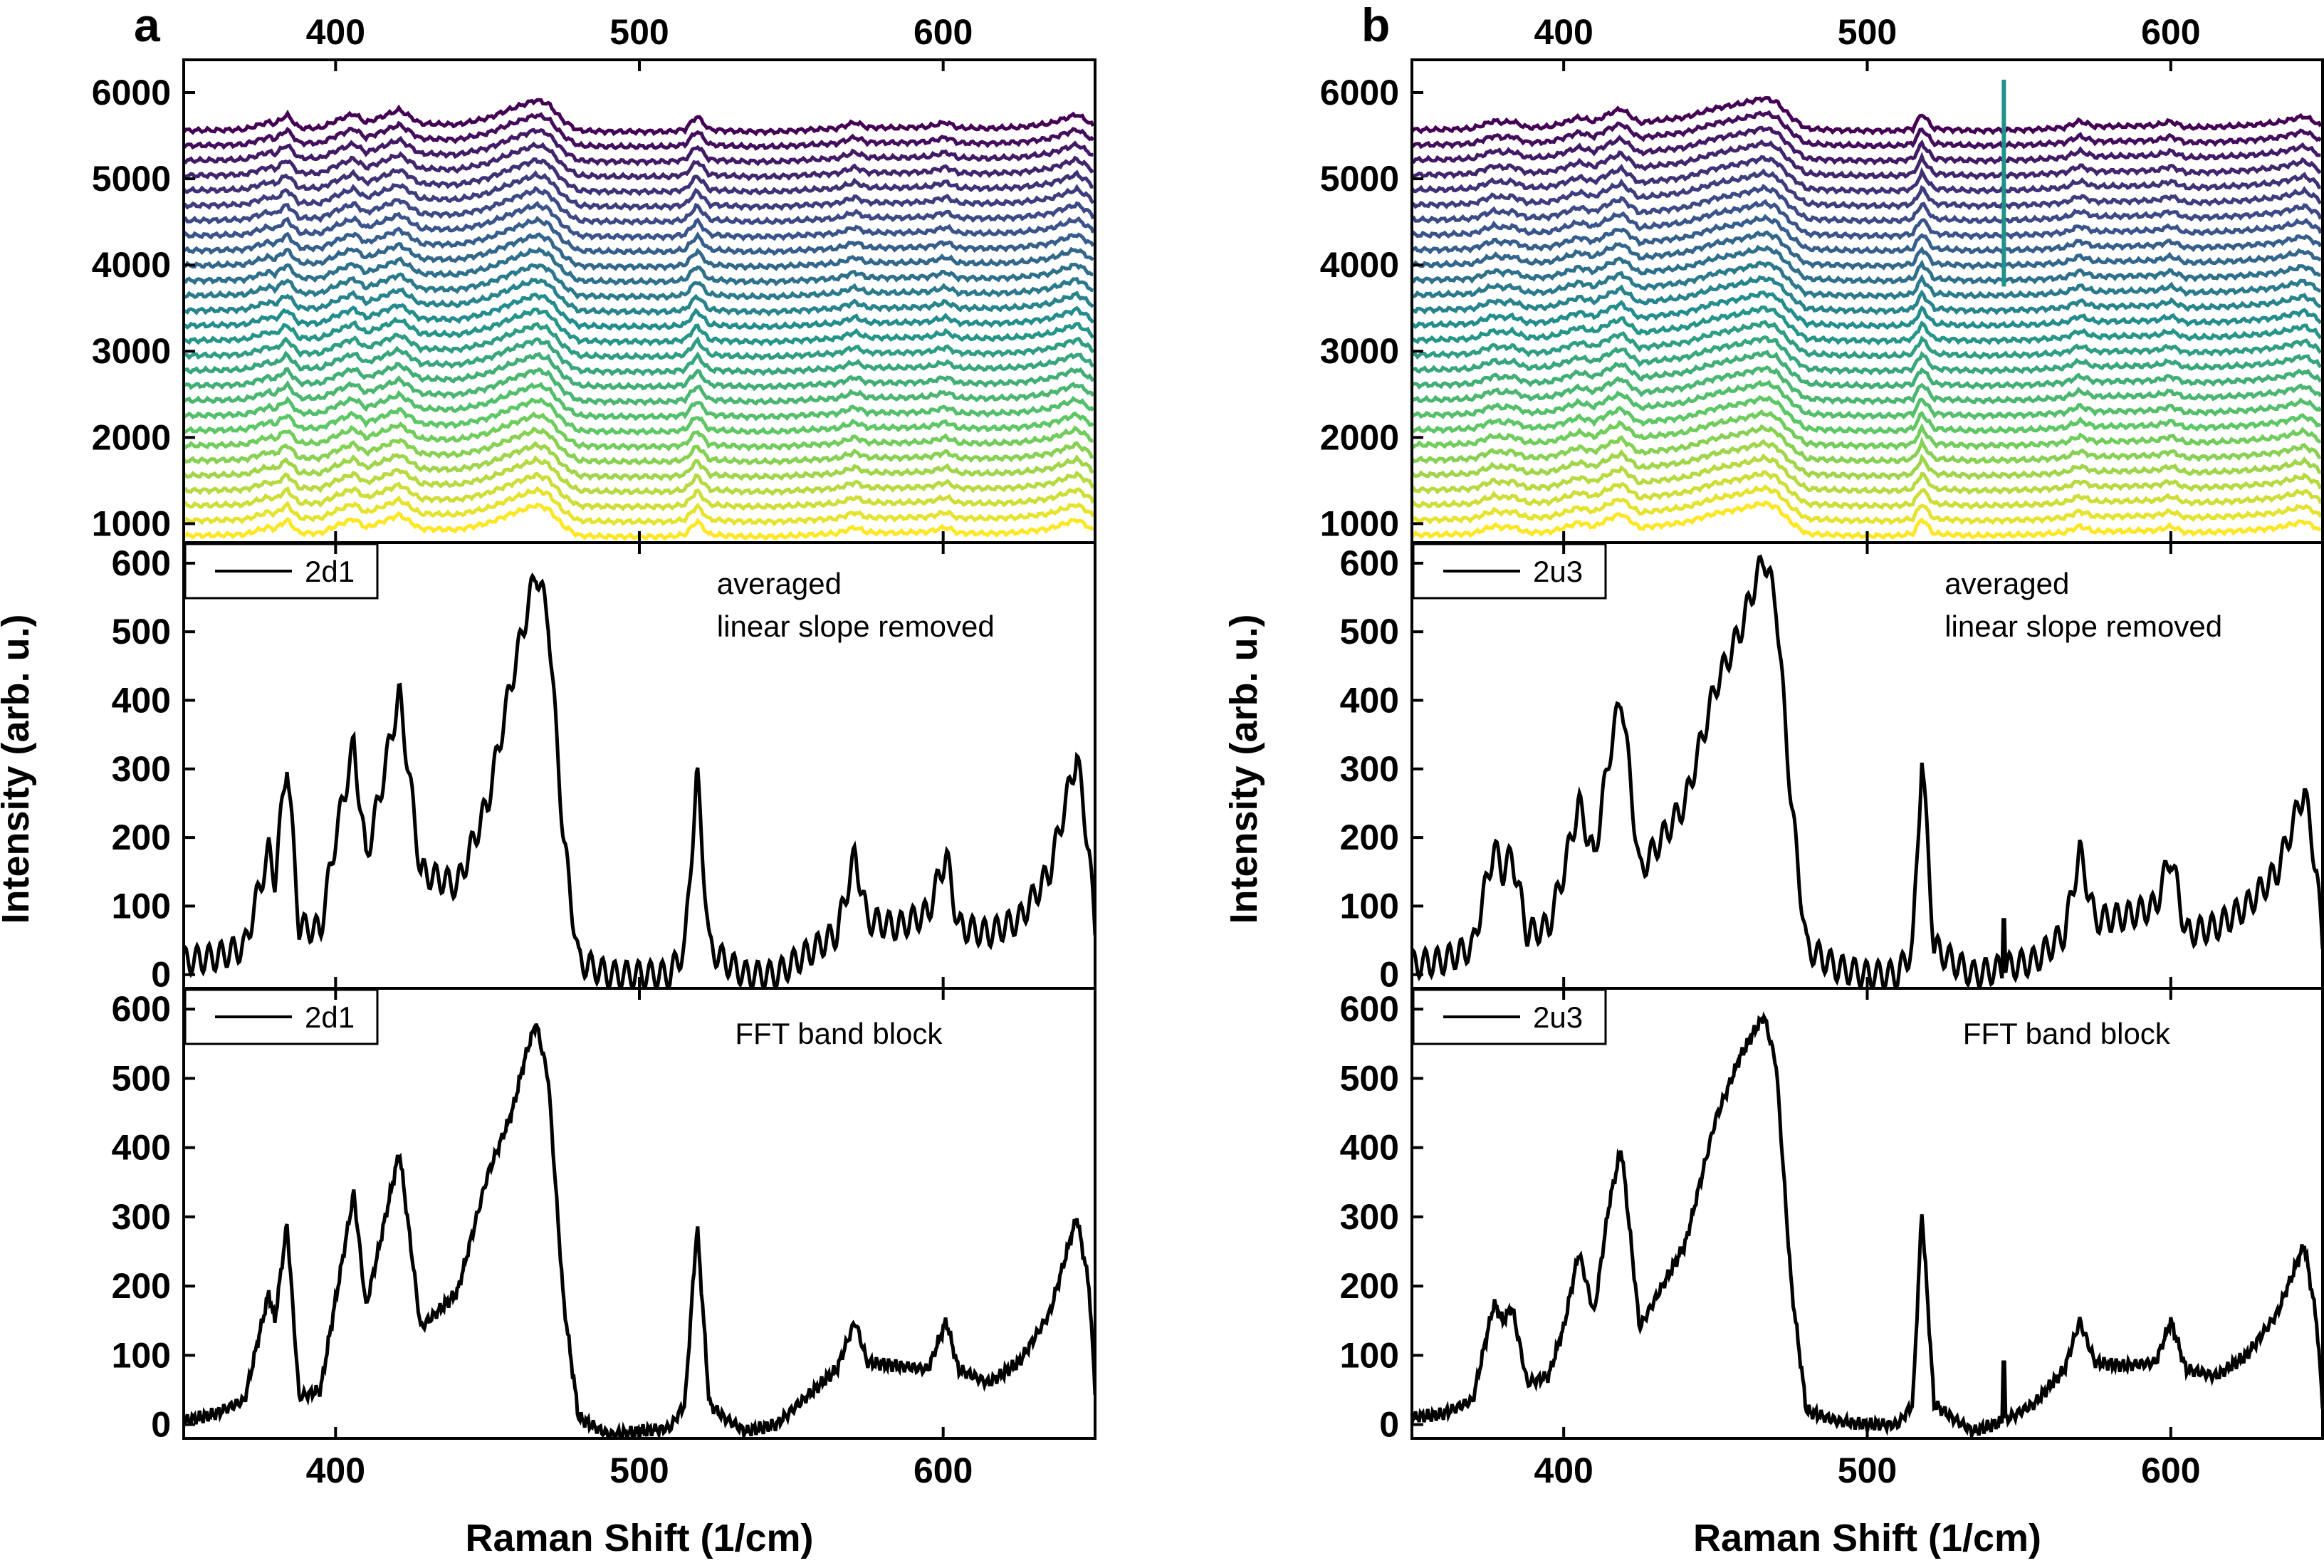 This screenshot has height=1568, width=2324. Describe the element at coordinates (639, 1538) in the screenshot. I see `x-axis-title: Raman Shift (1/cm)` at that location.